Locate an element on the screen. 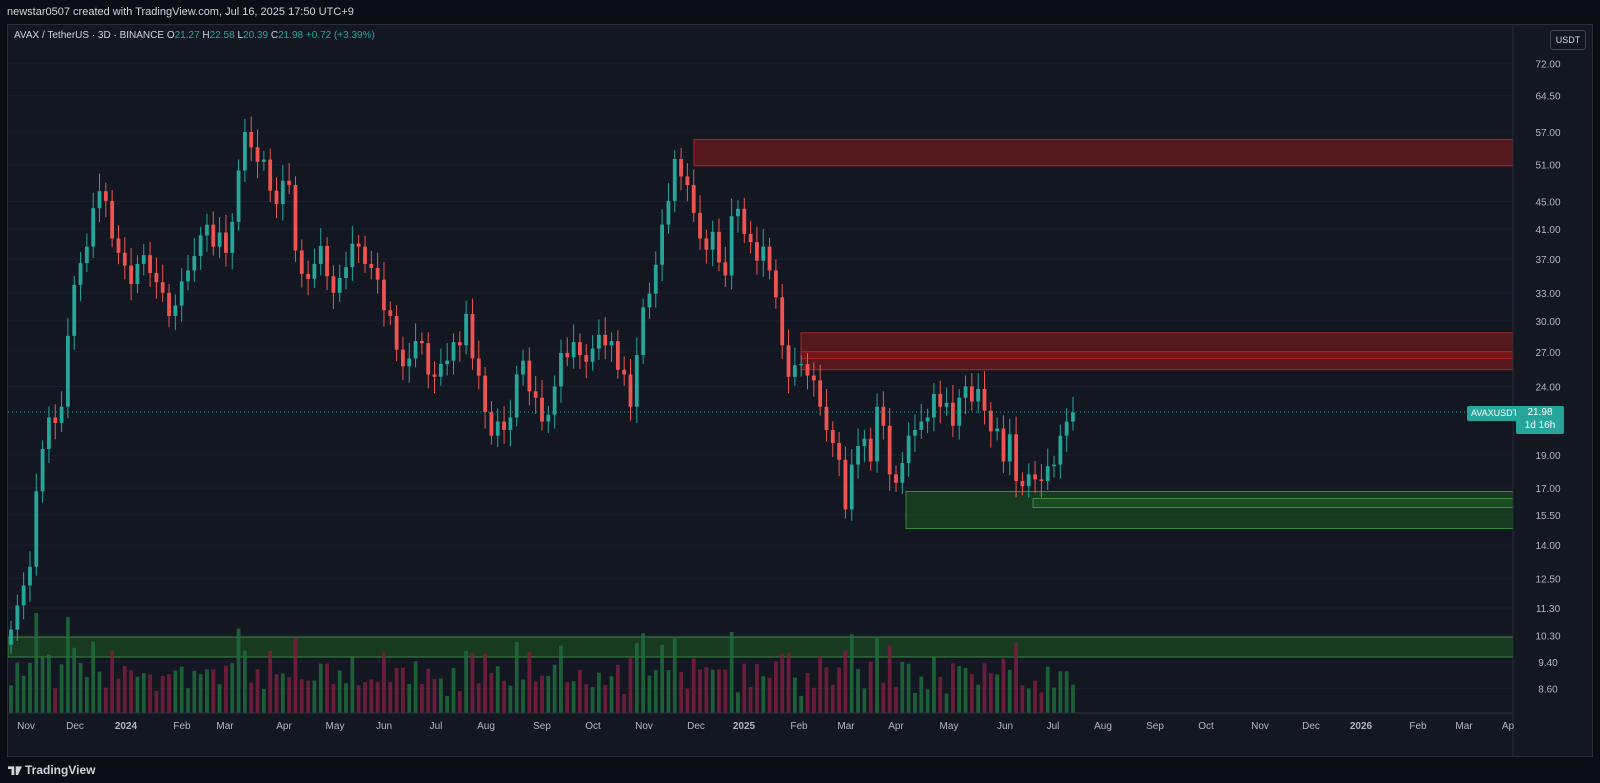 This screenshot has height=783, width=1600. time-tick-label: 2025 is located at coordinates (744, 726).